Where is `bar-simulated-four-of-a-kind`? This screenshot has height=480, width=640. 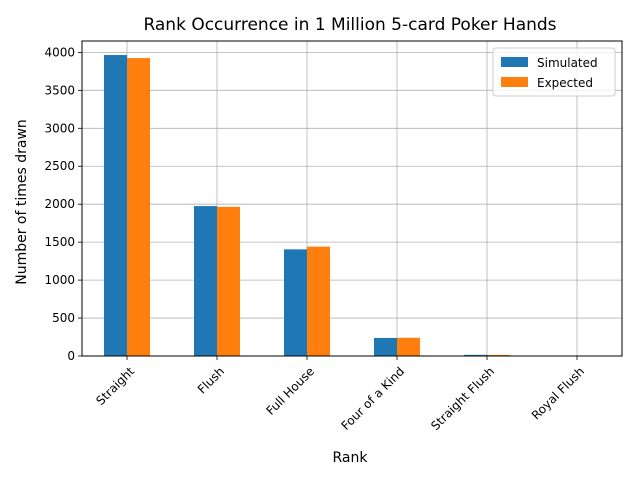
bar-simulated-four-of-a-kind is located at coordinates (385, 346).